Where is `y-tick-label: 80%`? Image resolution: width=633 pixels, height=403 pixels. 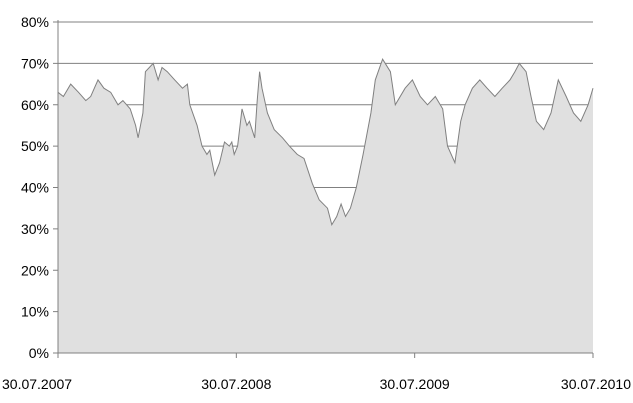
y-tick-label: 80% is located at coordinates (35, 22).